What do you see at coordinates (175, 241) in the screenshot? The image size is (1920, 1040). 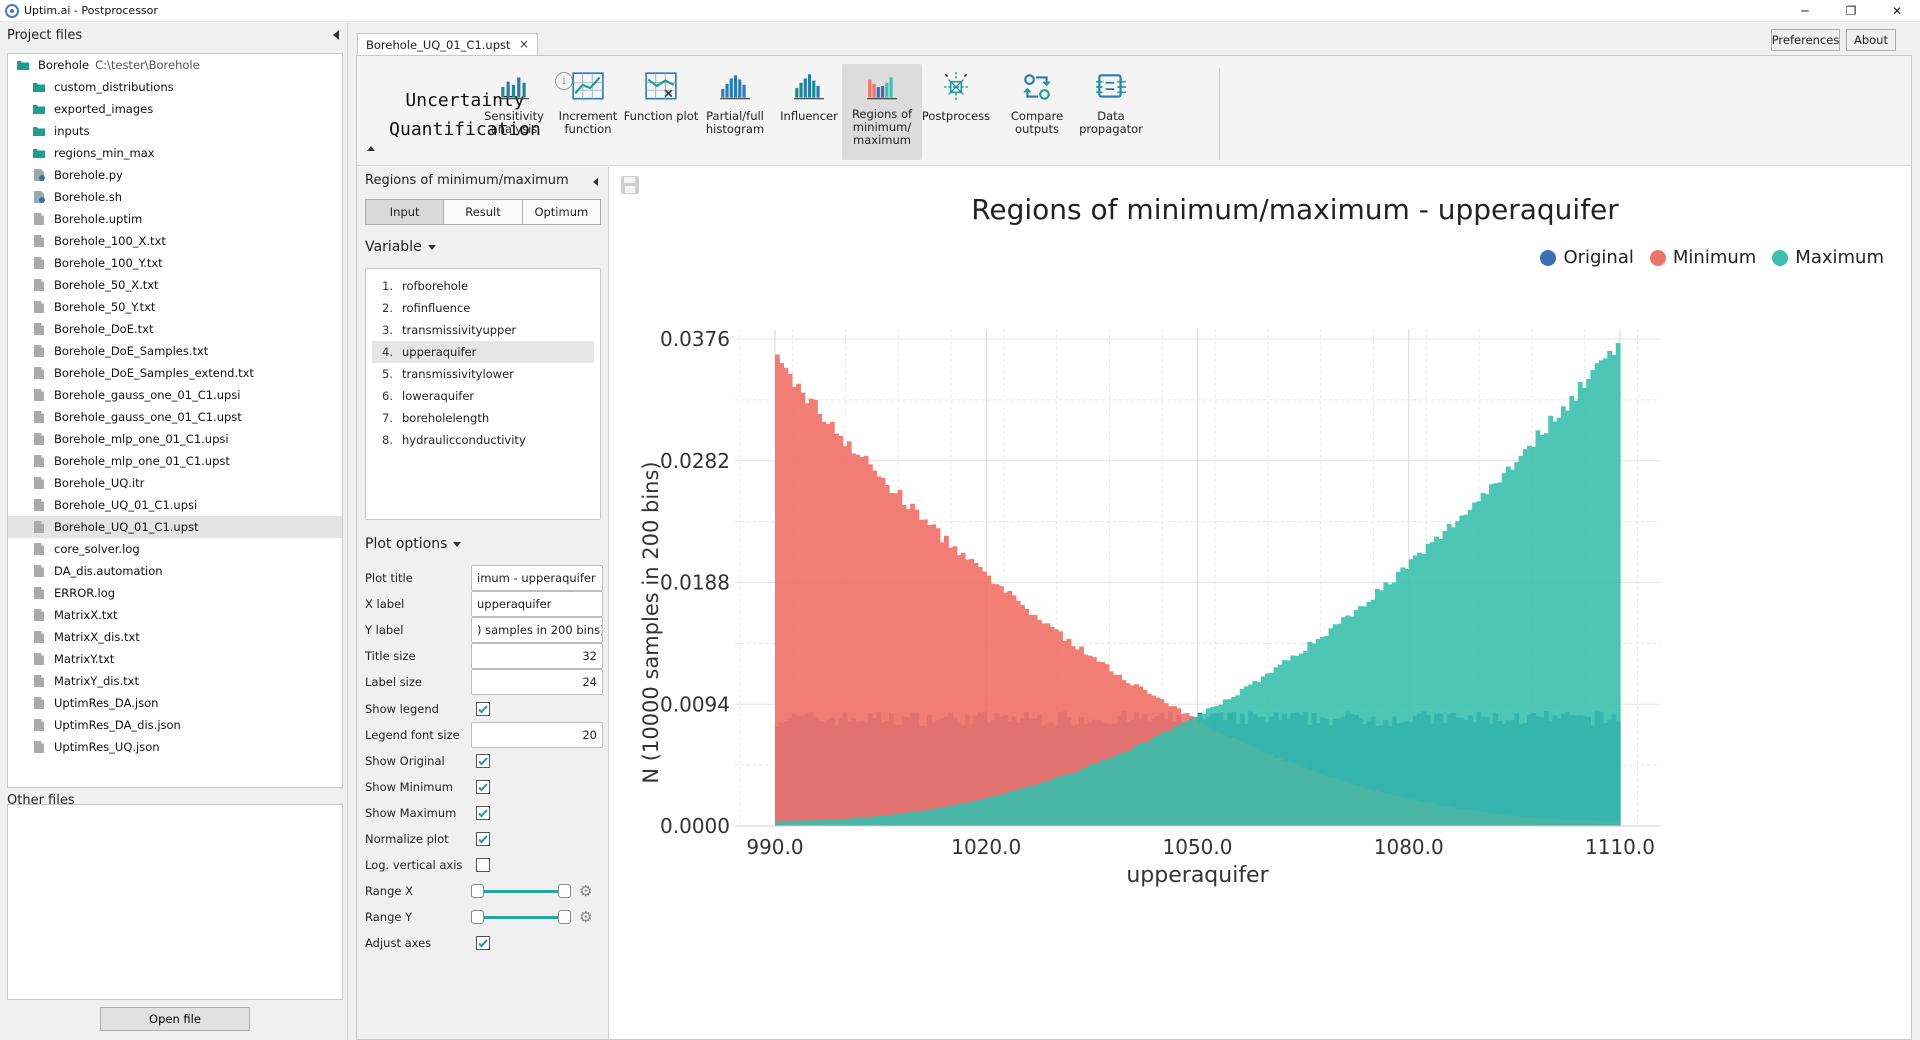 I see `tree-file: Borehole_100_X.txt` at bounding box center [175, 241].